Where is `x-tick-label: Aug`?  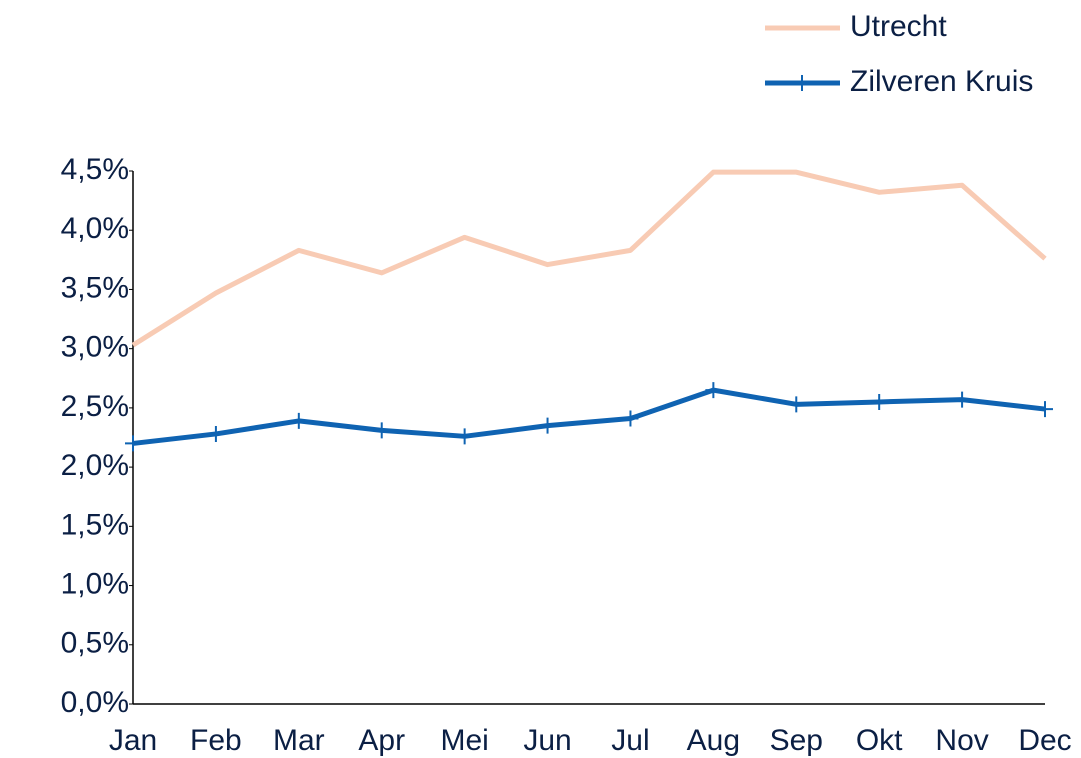
x-tick-label: Aug is located at coordinates (713, 740).